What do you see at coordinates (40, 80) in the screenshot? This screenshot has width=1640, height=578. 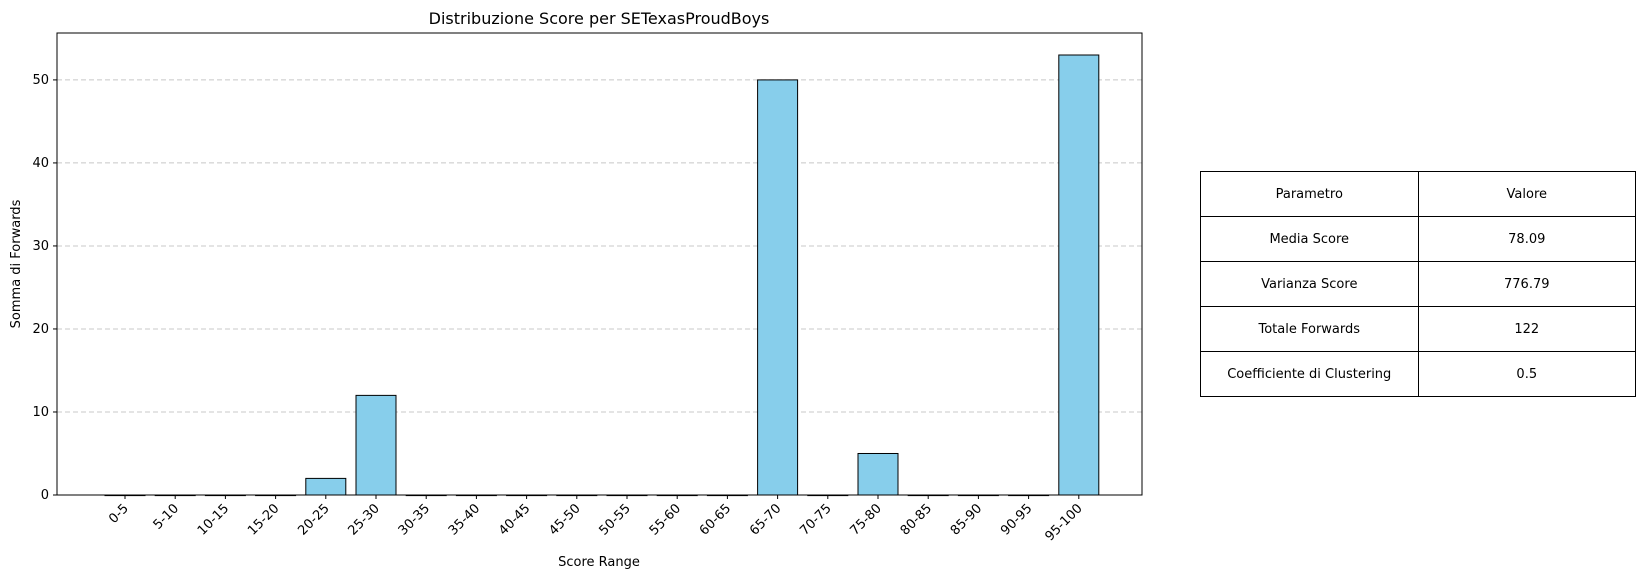 I see `y-tick-label: 50` at bounding box center [40, 80].